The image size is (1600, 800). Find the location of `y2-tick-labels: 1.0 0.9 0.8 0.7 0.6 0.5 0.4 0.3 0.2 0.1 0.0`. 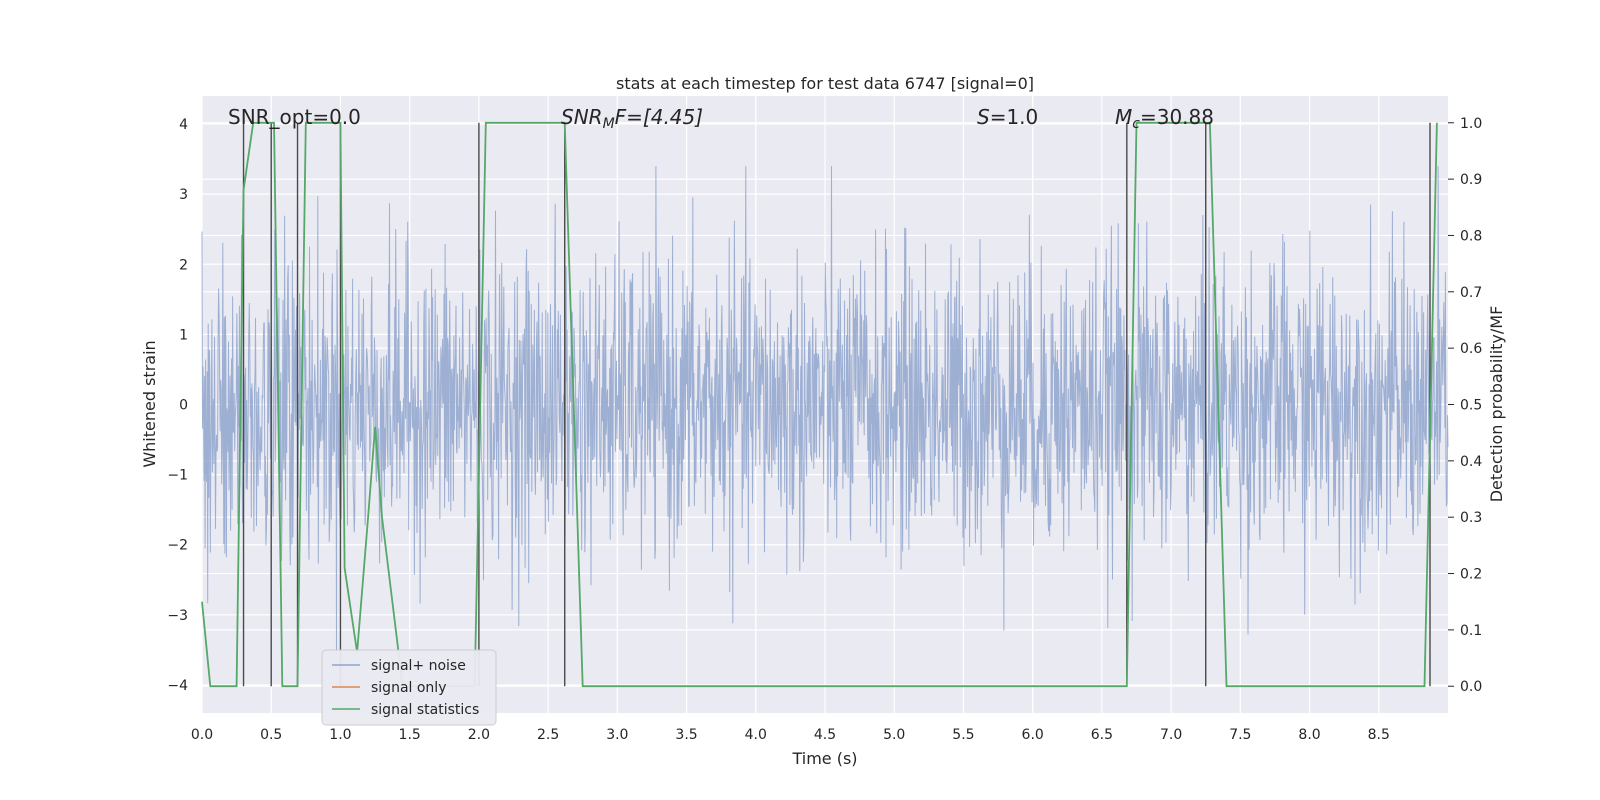

y2-tick-labels: 1.0 0.9 0.8 0.7 0.6 0.5 0.4 0.3 0.2 0.1 0.0 is located at coordinates (1465, 405).